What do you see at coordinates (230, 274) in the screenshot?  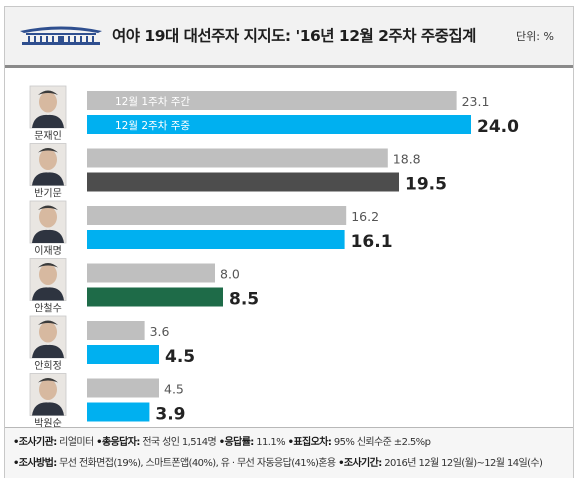 I see `value-label-prev: 8.0` at bounding box center [230, 274].